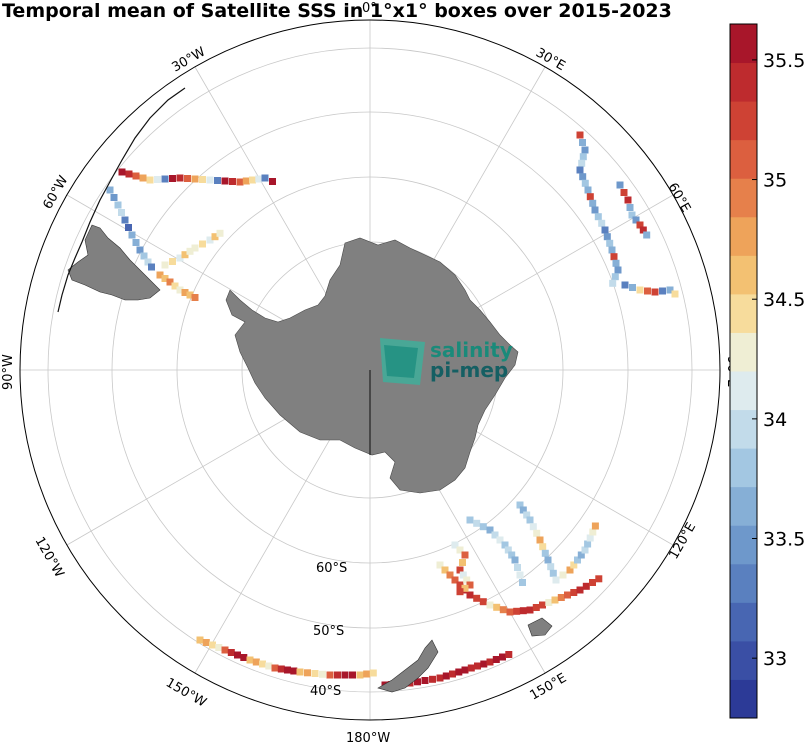 The height and width of the screenshot is (743, 805). What do you see at coordinates (121, 200) in the screenshot?
I see `coastline-west` at bounding box center [121, 200].